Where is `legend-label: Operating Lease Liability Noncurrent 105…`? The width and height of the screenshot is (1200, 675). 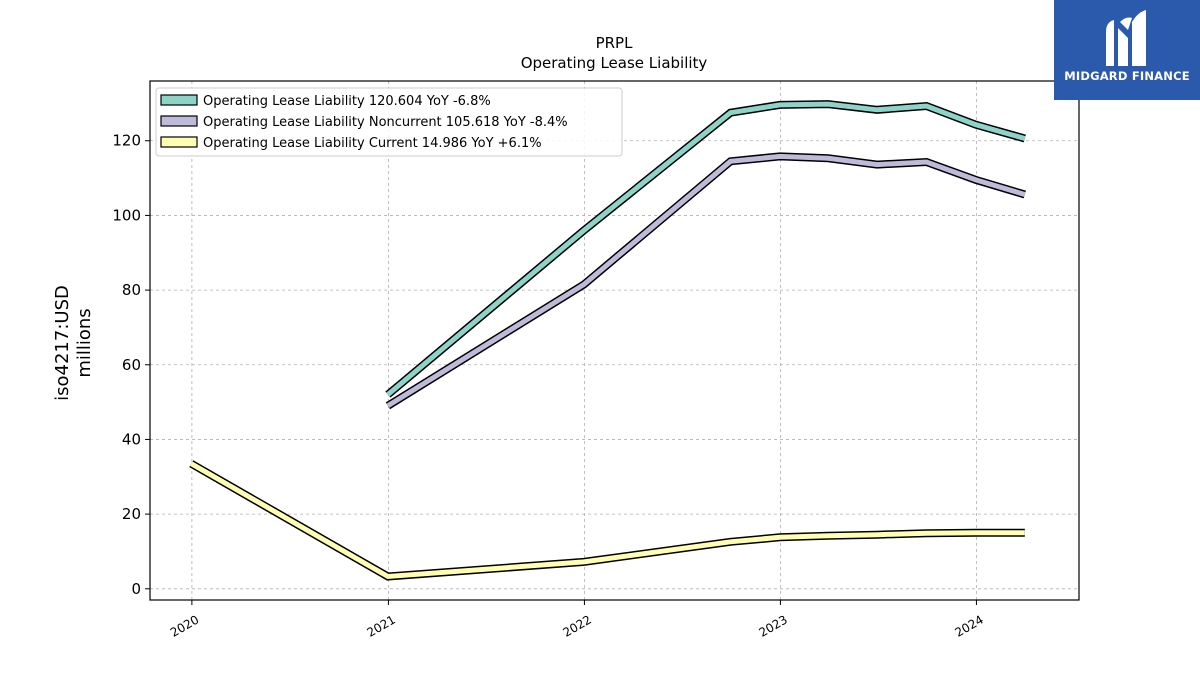
legend-label: Operating Lease Liability Noncurrent 105… is located at coordinates (385, 122).